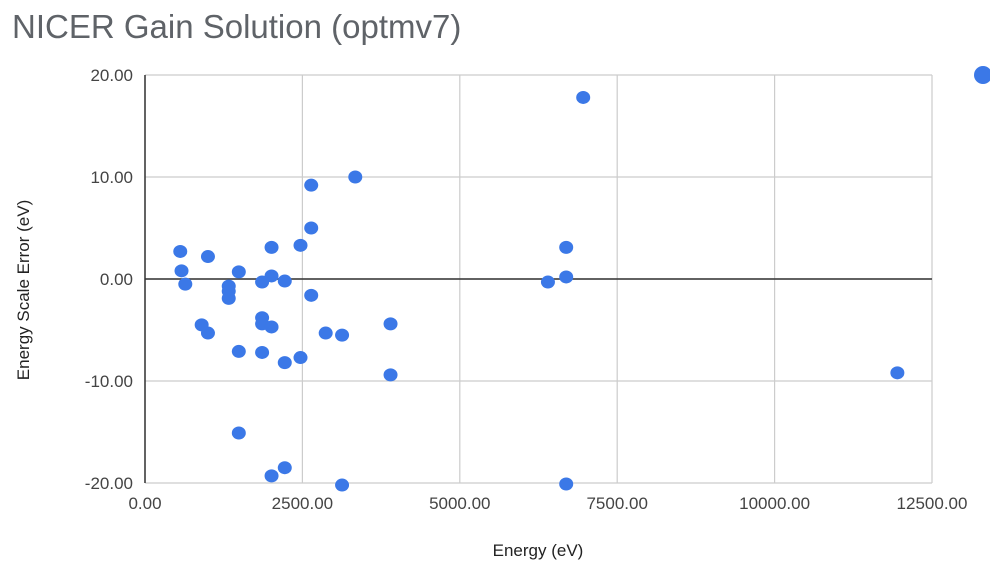 The image size is (990, 565). Describe the element at coordinates (237, 26) in the screenshot. I see `chart-title: NICER Gain Solution (optmv7)` at that location.